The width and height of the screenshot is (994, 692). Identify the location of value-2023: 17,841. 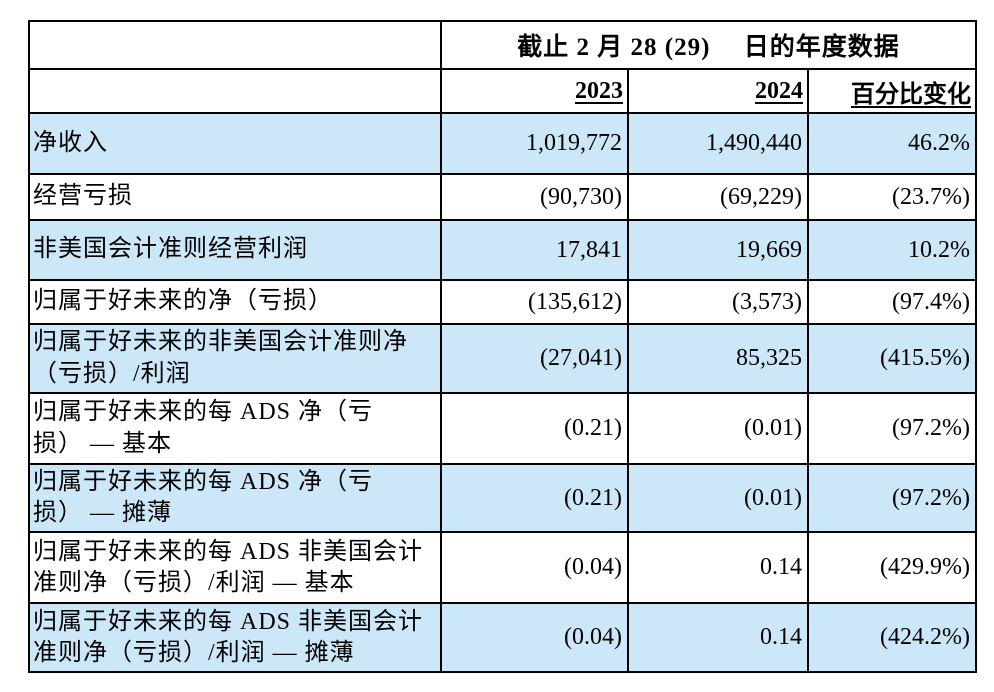
(534, 250).